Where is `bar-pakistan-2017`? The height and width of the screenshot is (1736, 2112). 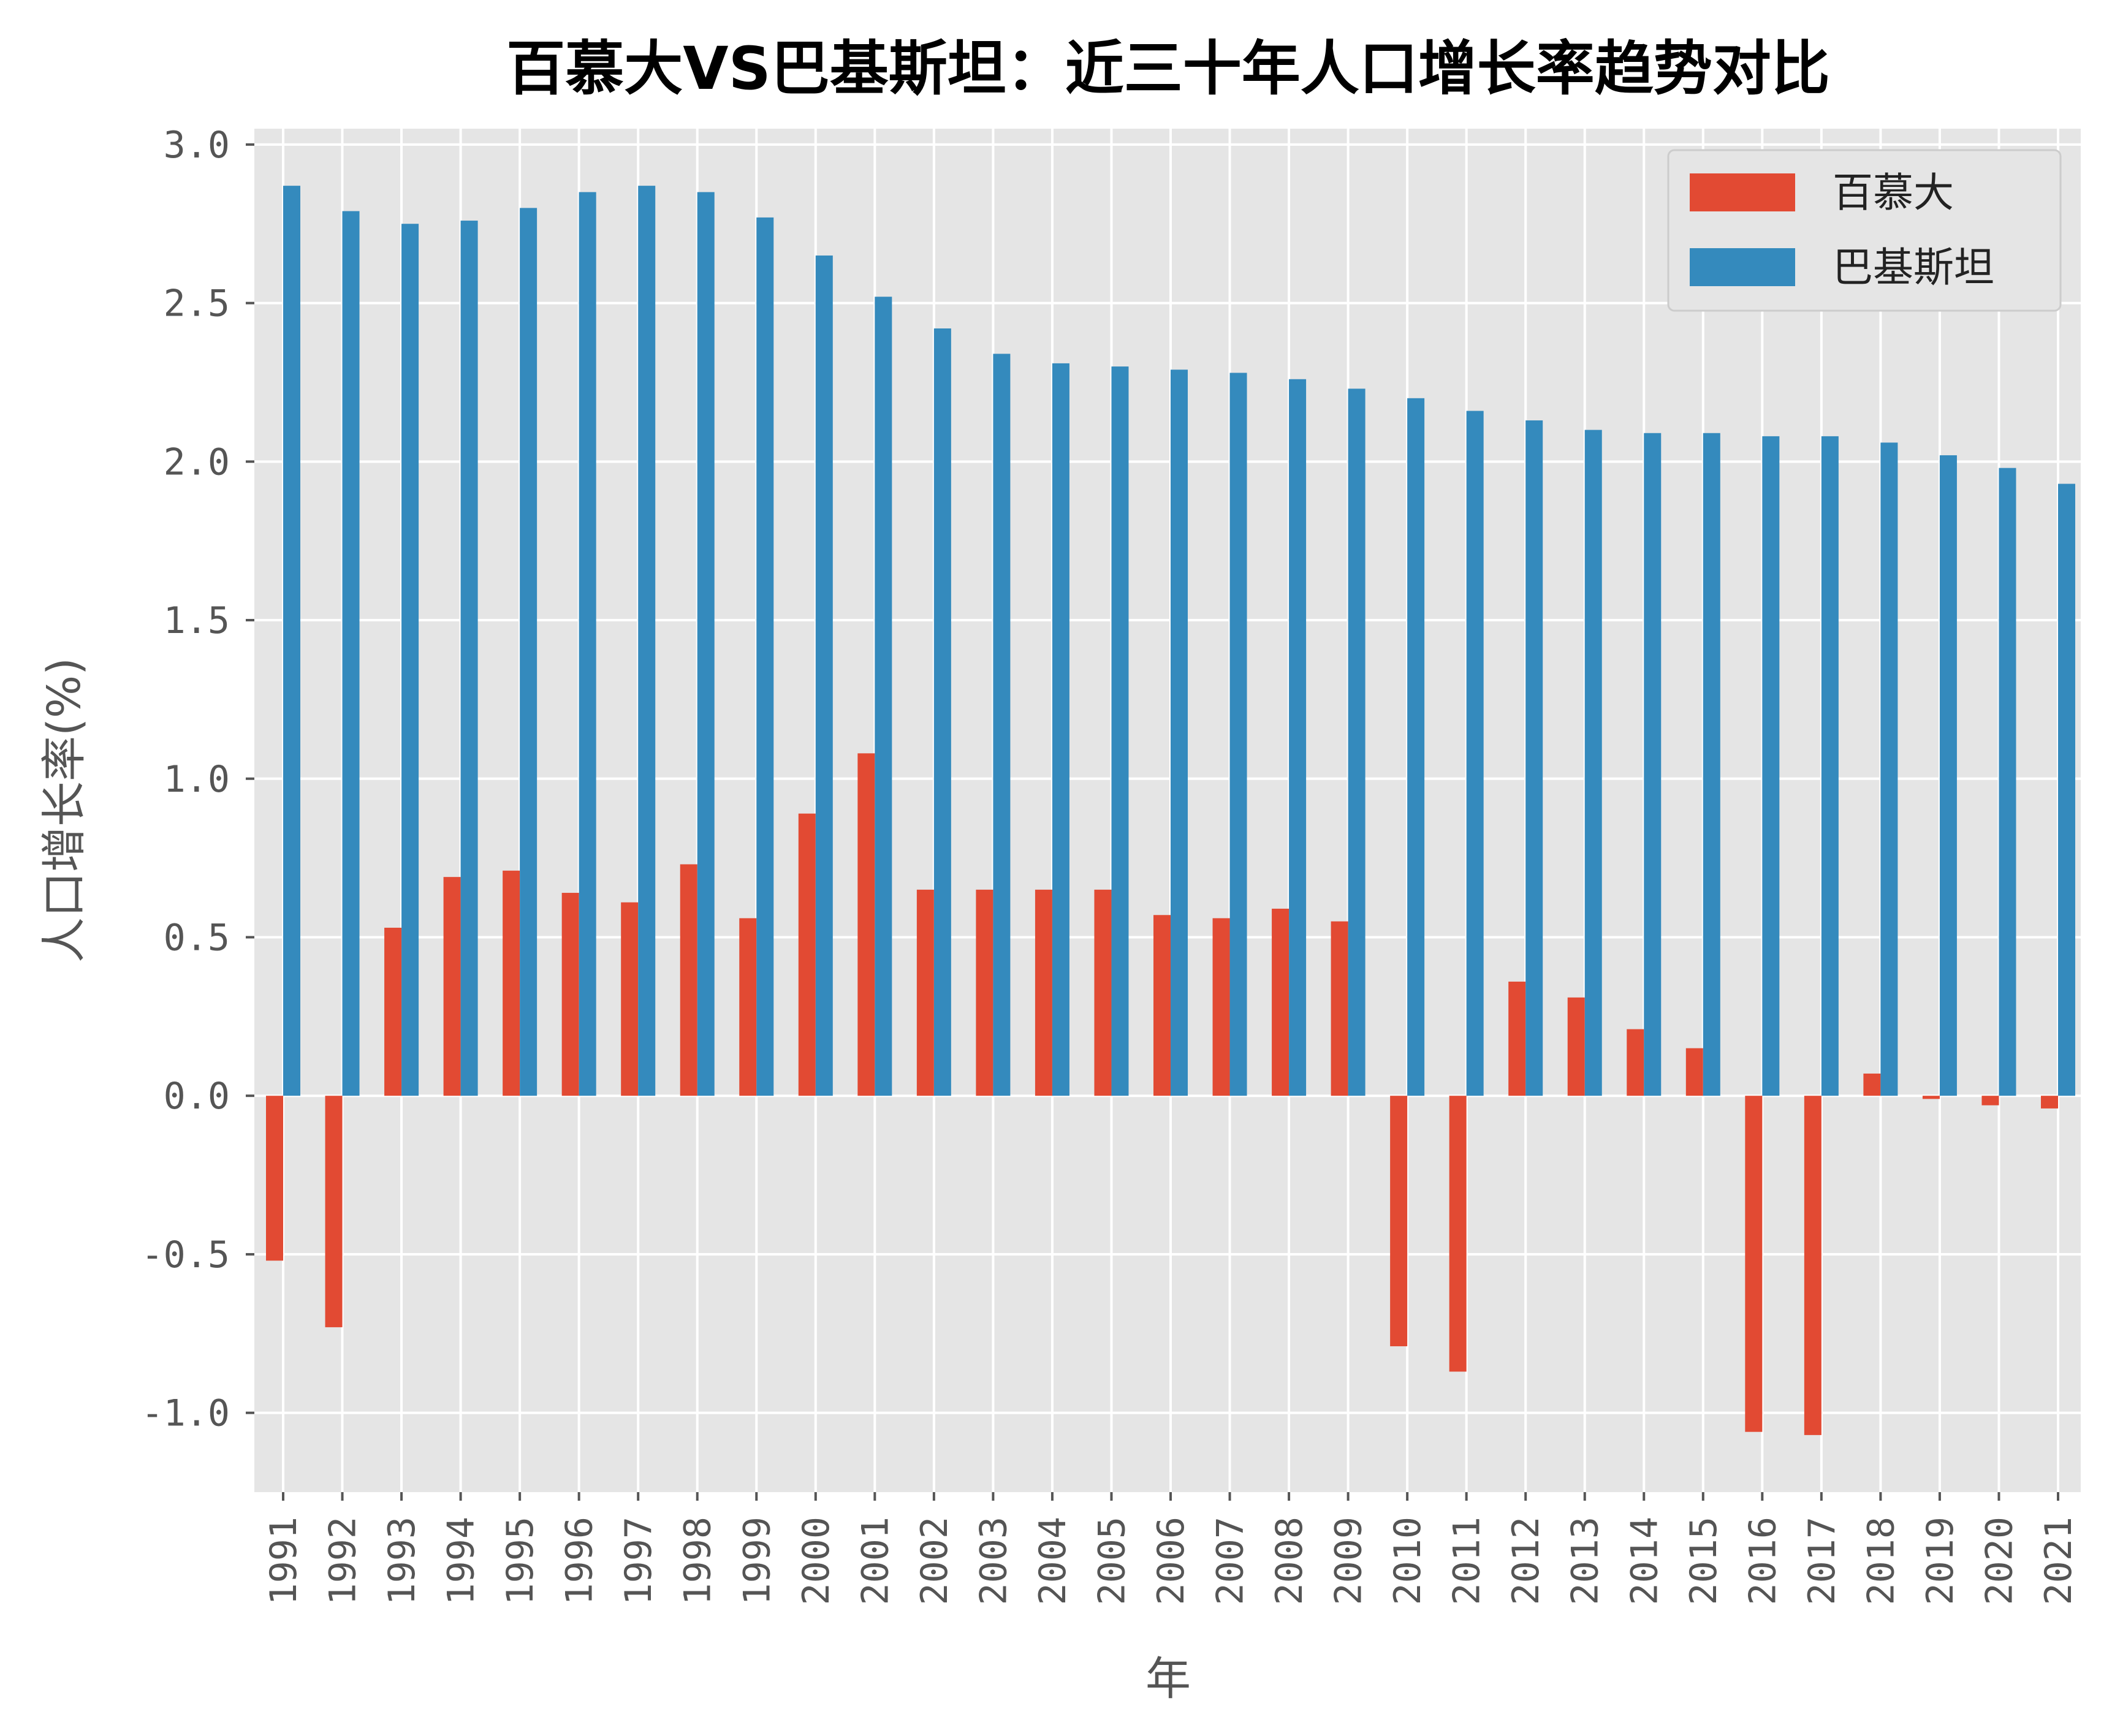
bar-pakistan-2017 is located at coordinates (1830, 766).